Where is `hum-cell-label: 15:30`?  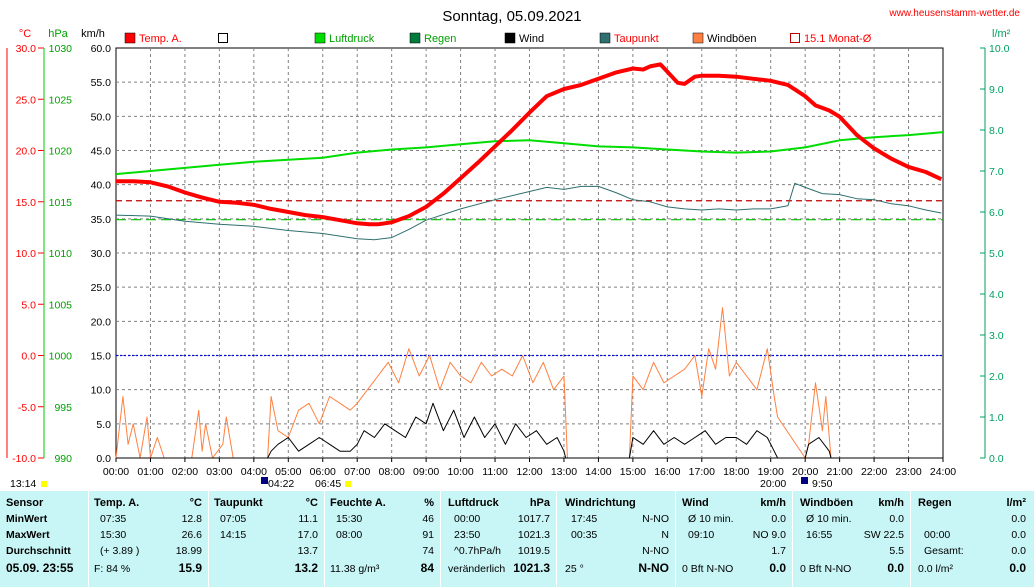 hum-cell-label: 15:30 is located at coordinates (349, 519).